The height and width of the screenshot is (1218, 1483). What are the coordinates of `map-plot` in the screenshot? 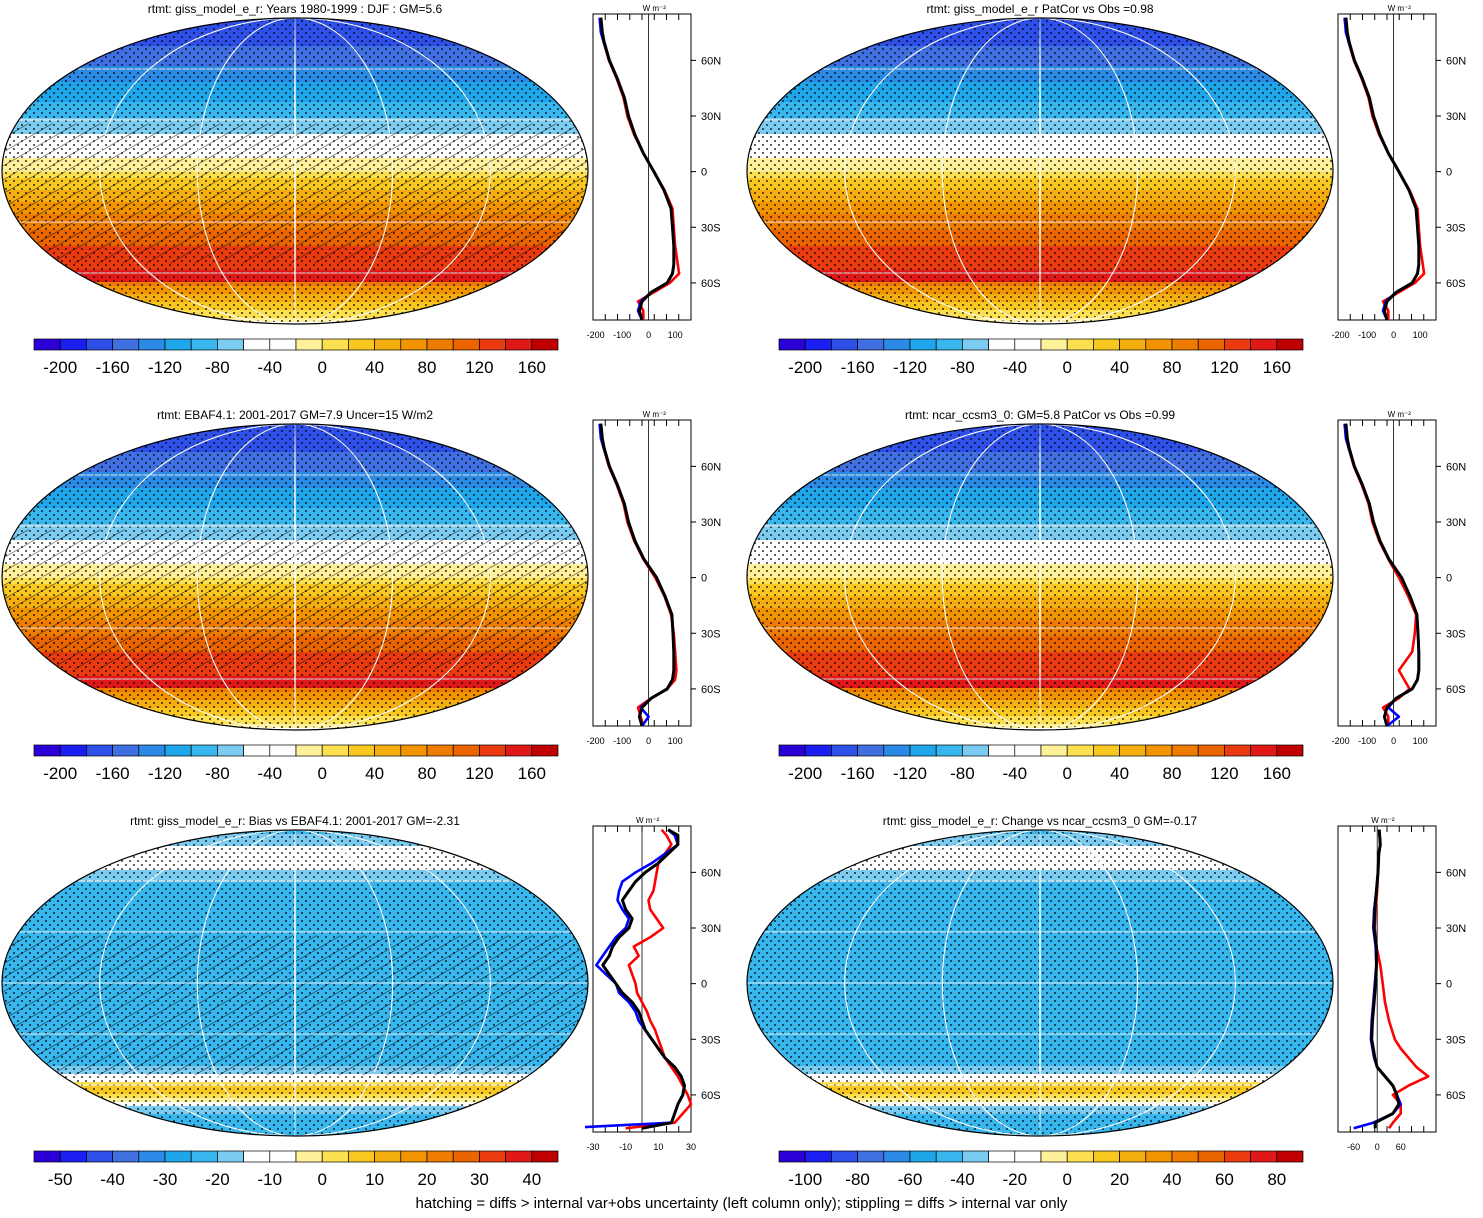 It's located at (1040, 171).